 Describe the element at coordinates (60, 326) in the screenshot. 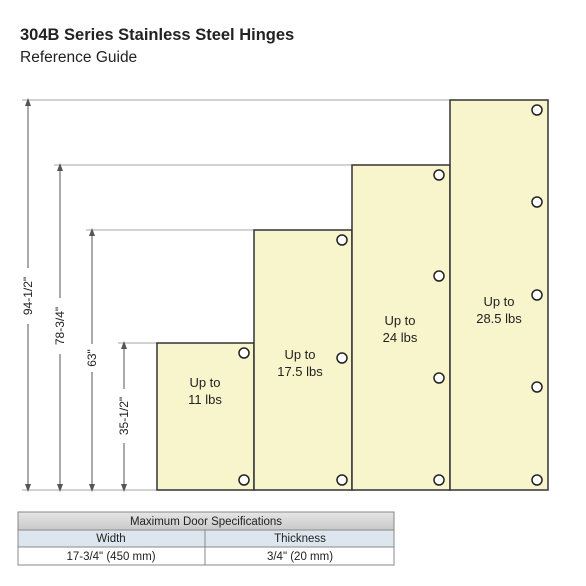

I see `dimension-label: 78-3/4"` at that location.